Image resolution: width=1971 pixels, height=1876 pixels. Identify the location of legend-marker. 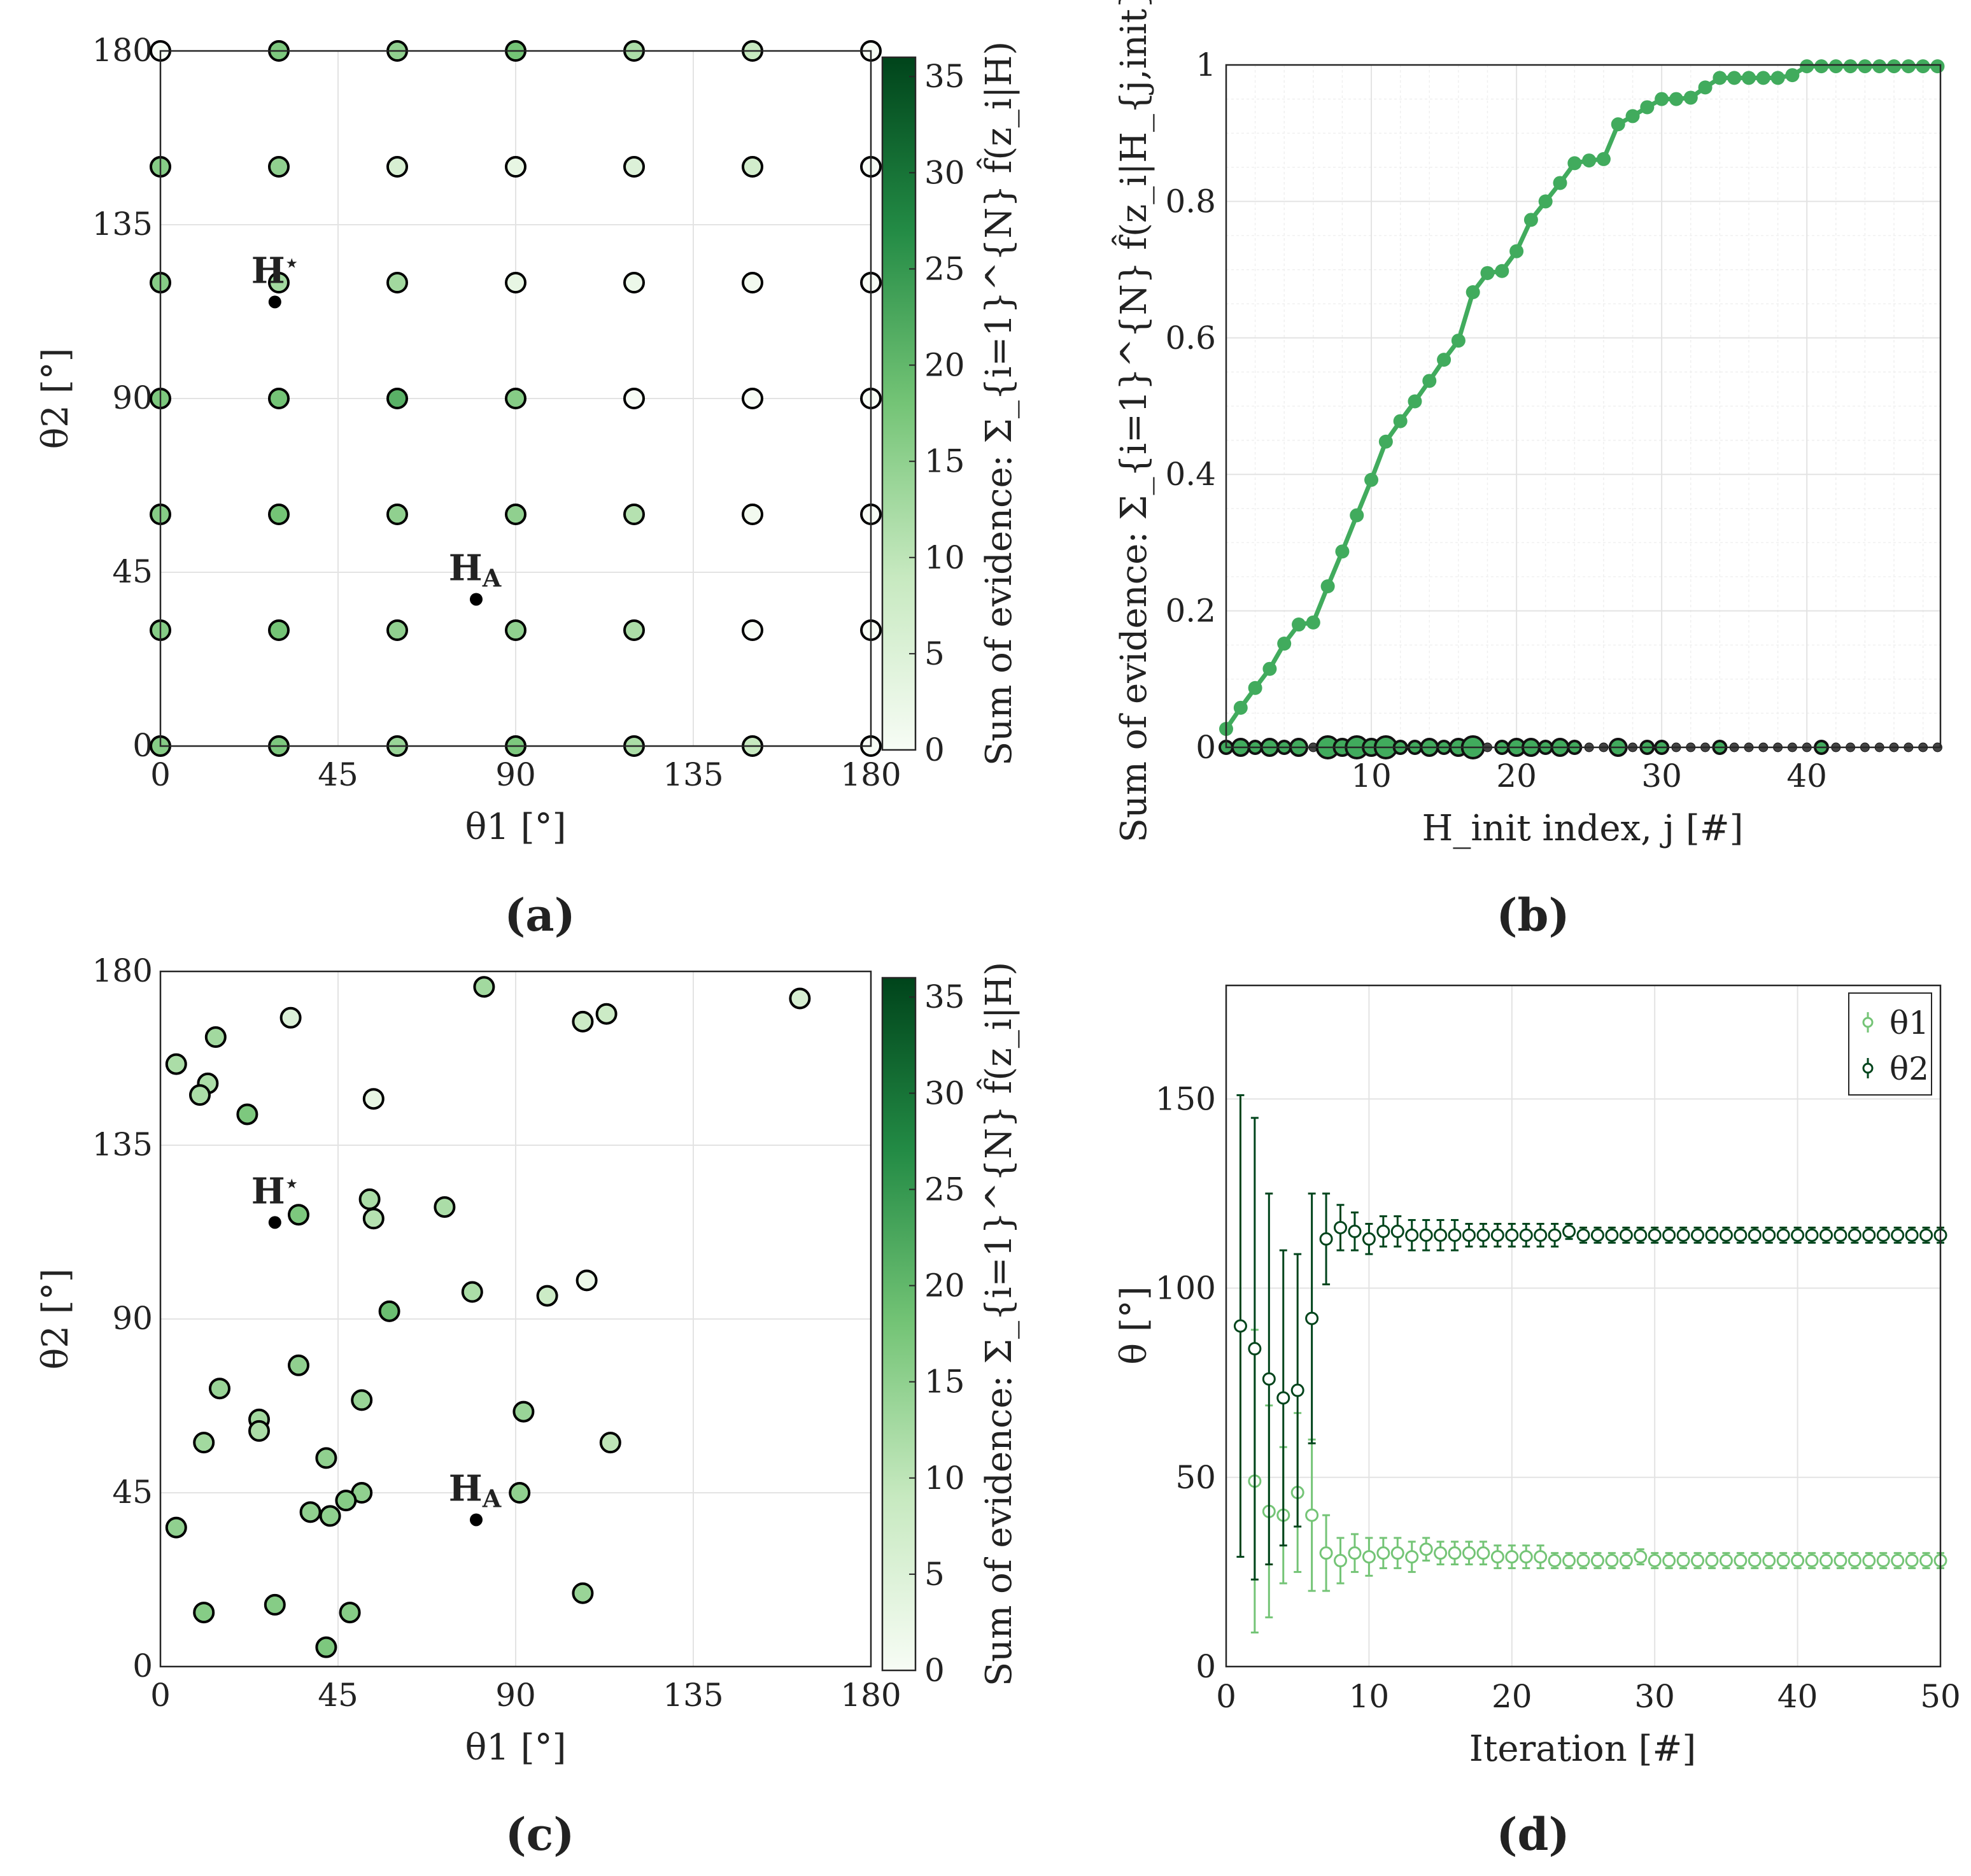
(1868, 1068).